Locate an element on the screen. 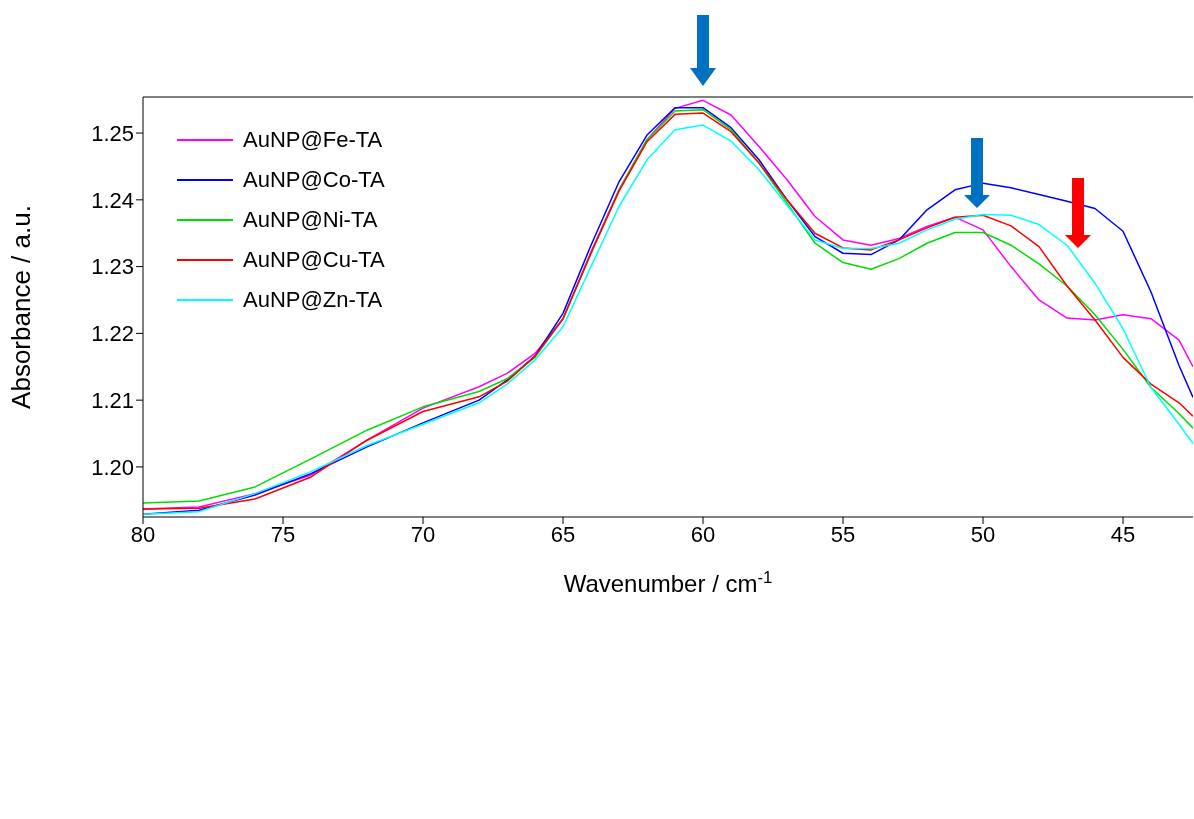  x-tick-label: 45 is located at coordinates (1123, 534).